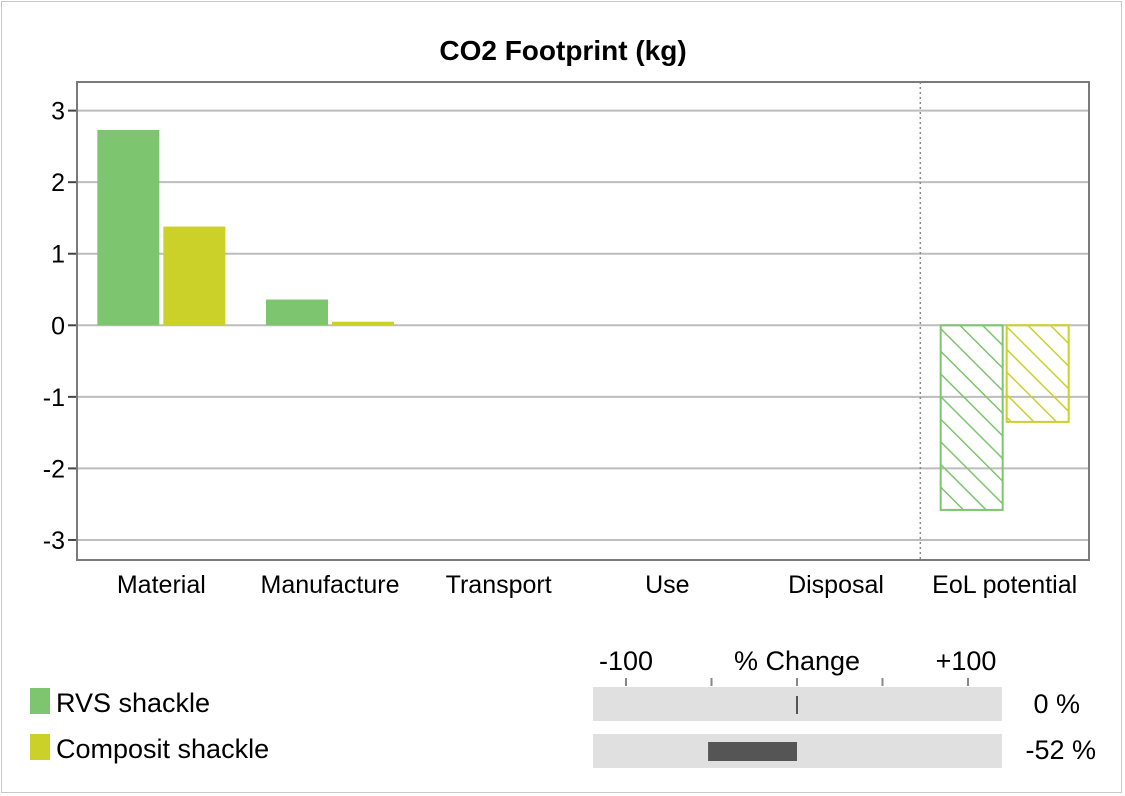 This screenshot has width=1125, height=796. Describe the element at coordinates (40, 747) in the screenshot. I see `legend-swatch-composit` at that location.